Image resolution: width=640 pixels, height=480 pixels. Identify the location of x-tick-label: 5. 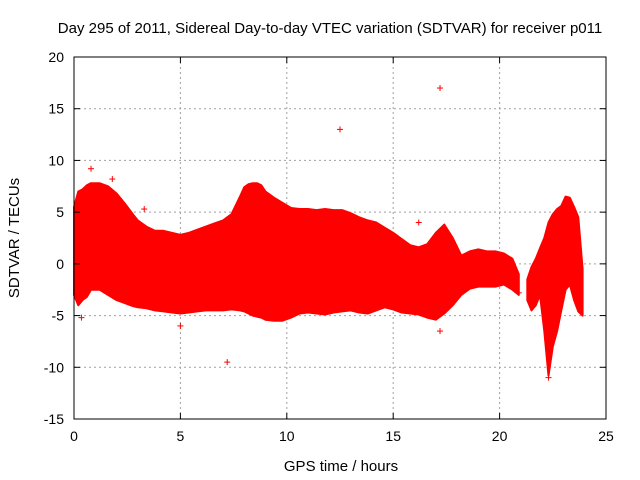
(181, 436).